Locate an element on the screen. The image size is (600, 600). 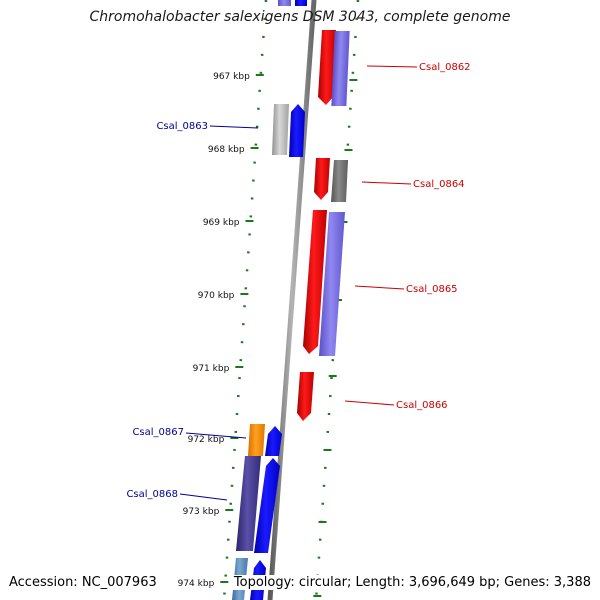
scale-tick-label: 969 kbp is located at coordinates (221, 223).